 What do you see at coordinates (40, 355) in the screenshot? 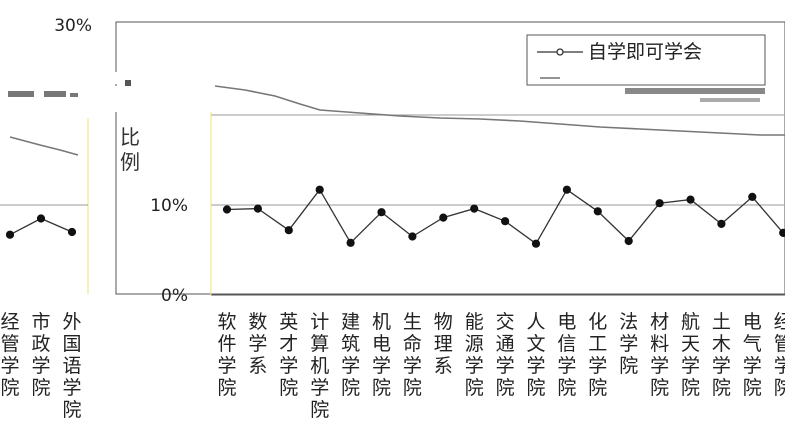
I see `left-category-label-1: 市政学院` at bounding box center [40, 355].